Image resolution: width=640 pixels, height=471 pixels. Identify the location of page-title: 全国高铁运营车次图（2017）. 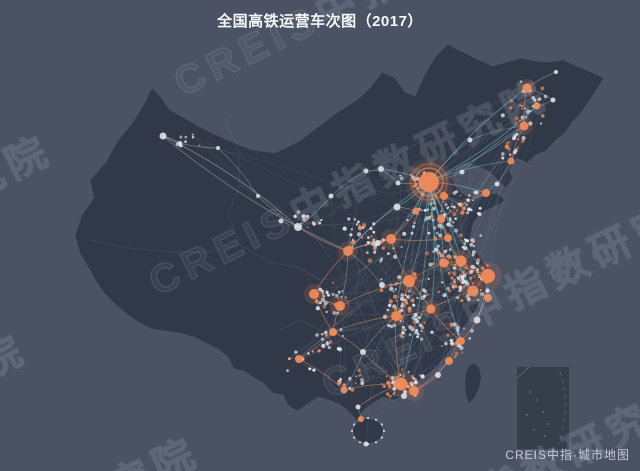
(320, 21).